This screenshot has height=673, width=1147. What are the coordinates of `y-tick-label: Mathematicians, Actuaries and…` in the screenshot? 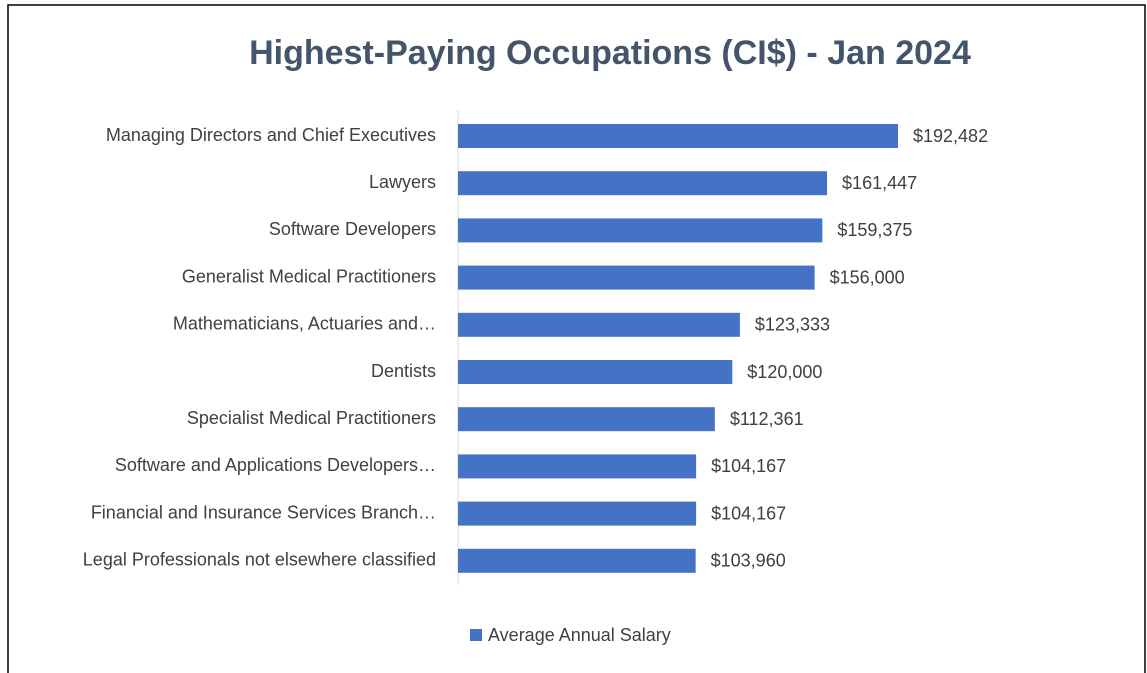 It's located at (304, 324).